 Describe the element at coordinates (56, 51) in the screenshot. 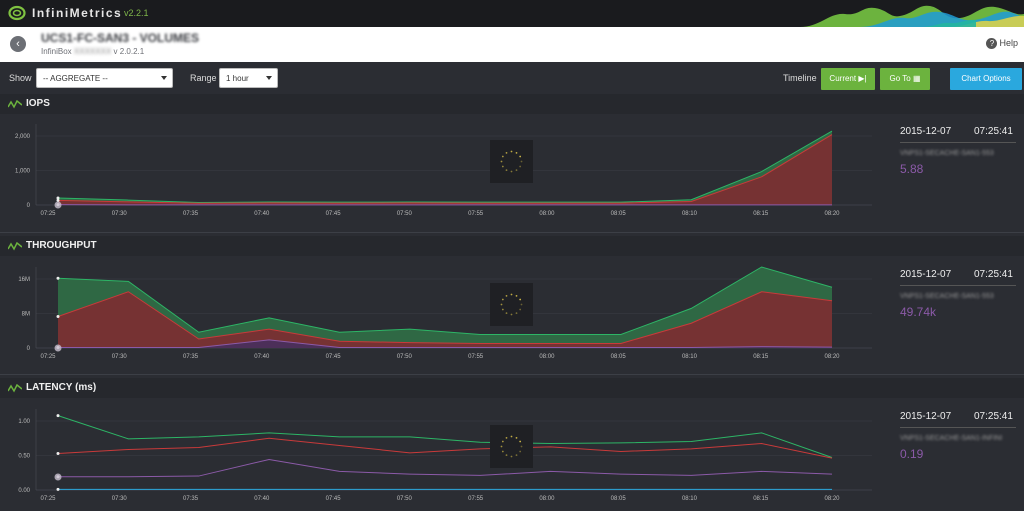

I see `product-label: InfiniBox` at that location.